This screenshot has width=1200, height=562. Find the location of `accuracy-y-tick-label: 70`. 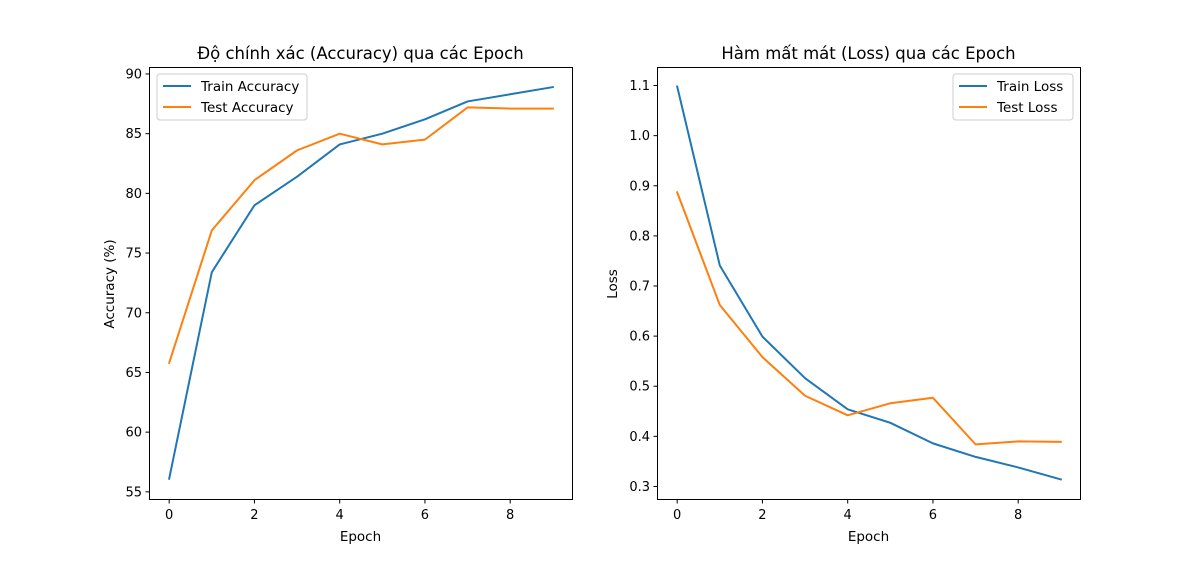

accuracy-y-tick-label: 70 is located at coordinates (133, 313).